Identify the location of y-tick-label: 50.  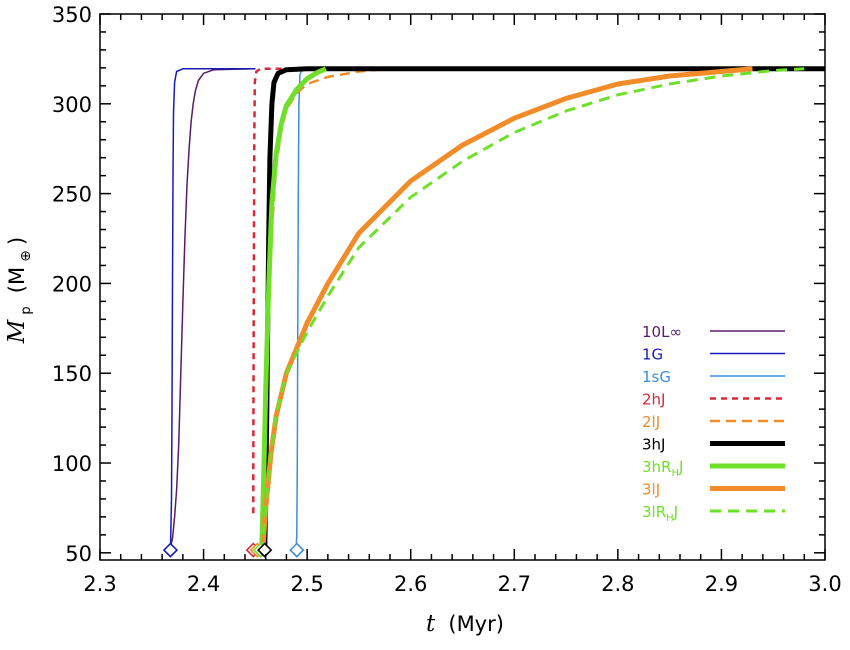
(78, 554).